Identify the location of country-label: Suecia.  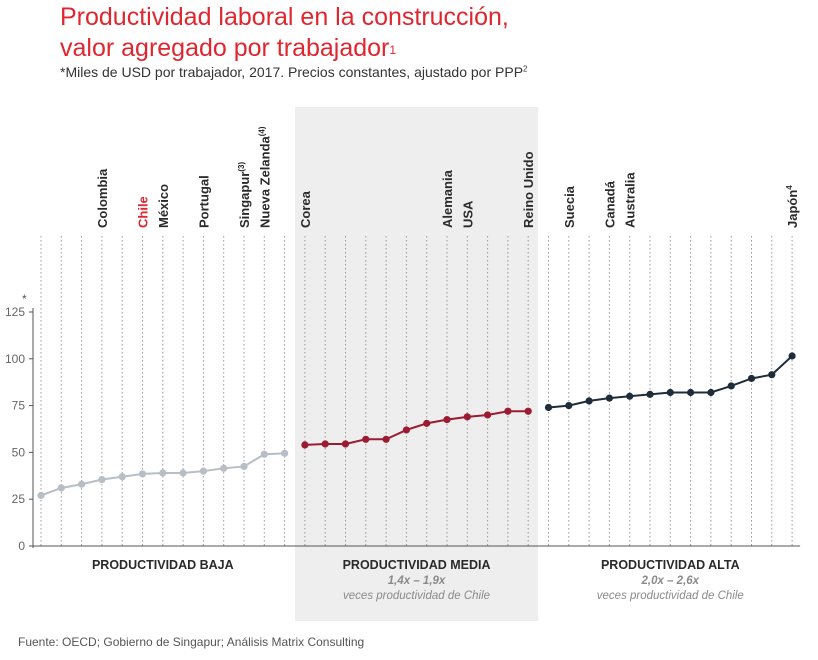
(569, 206).